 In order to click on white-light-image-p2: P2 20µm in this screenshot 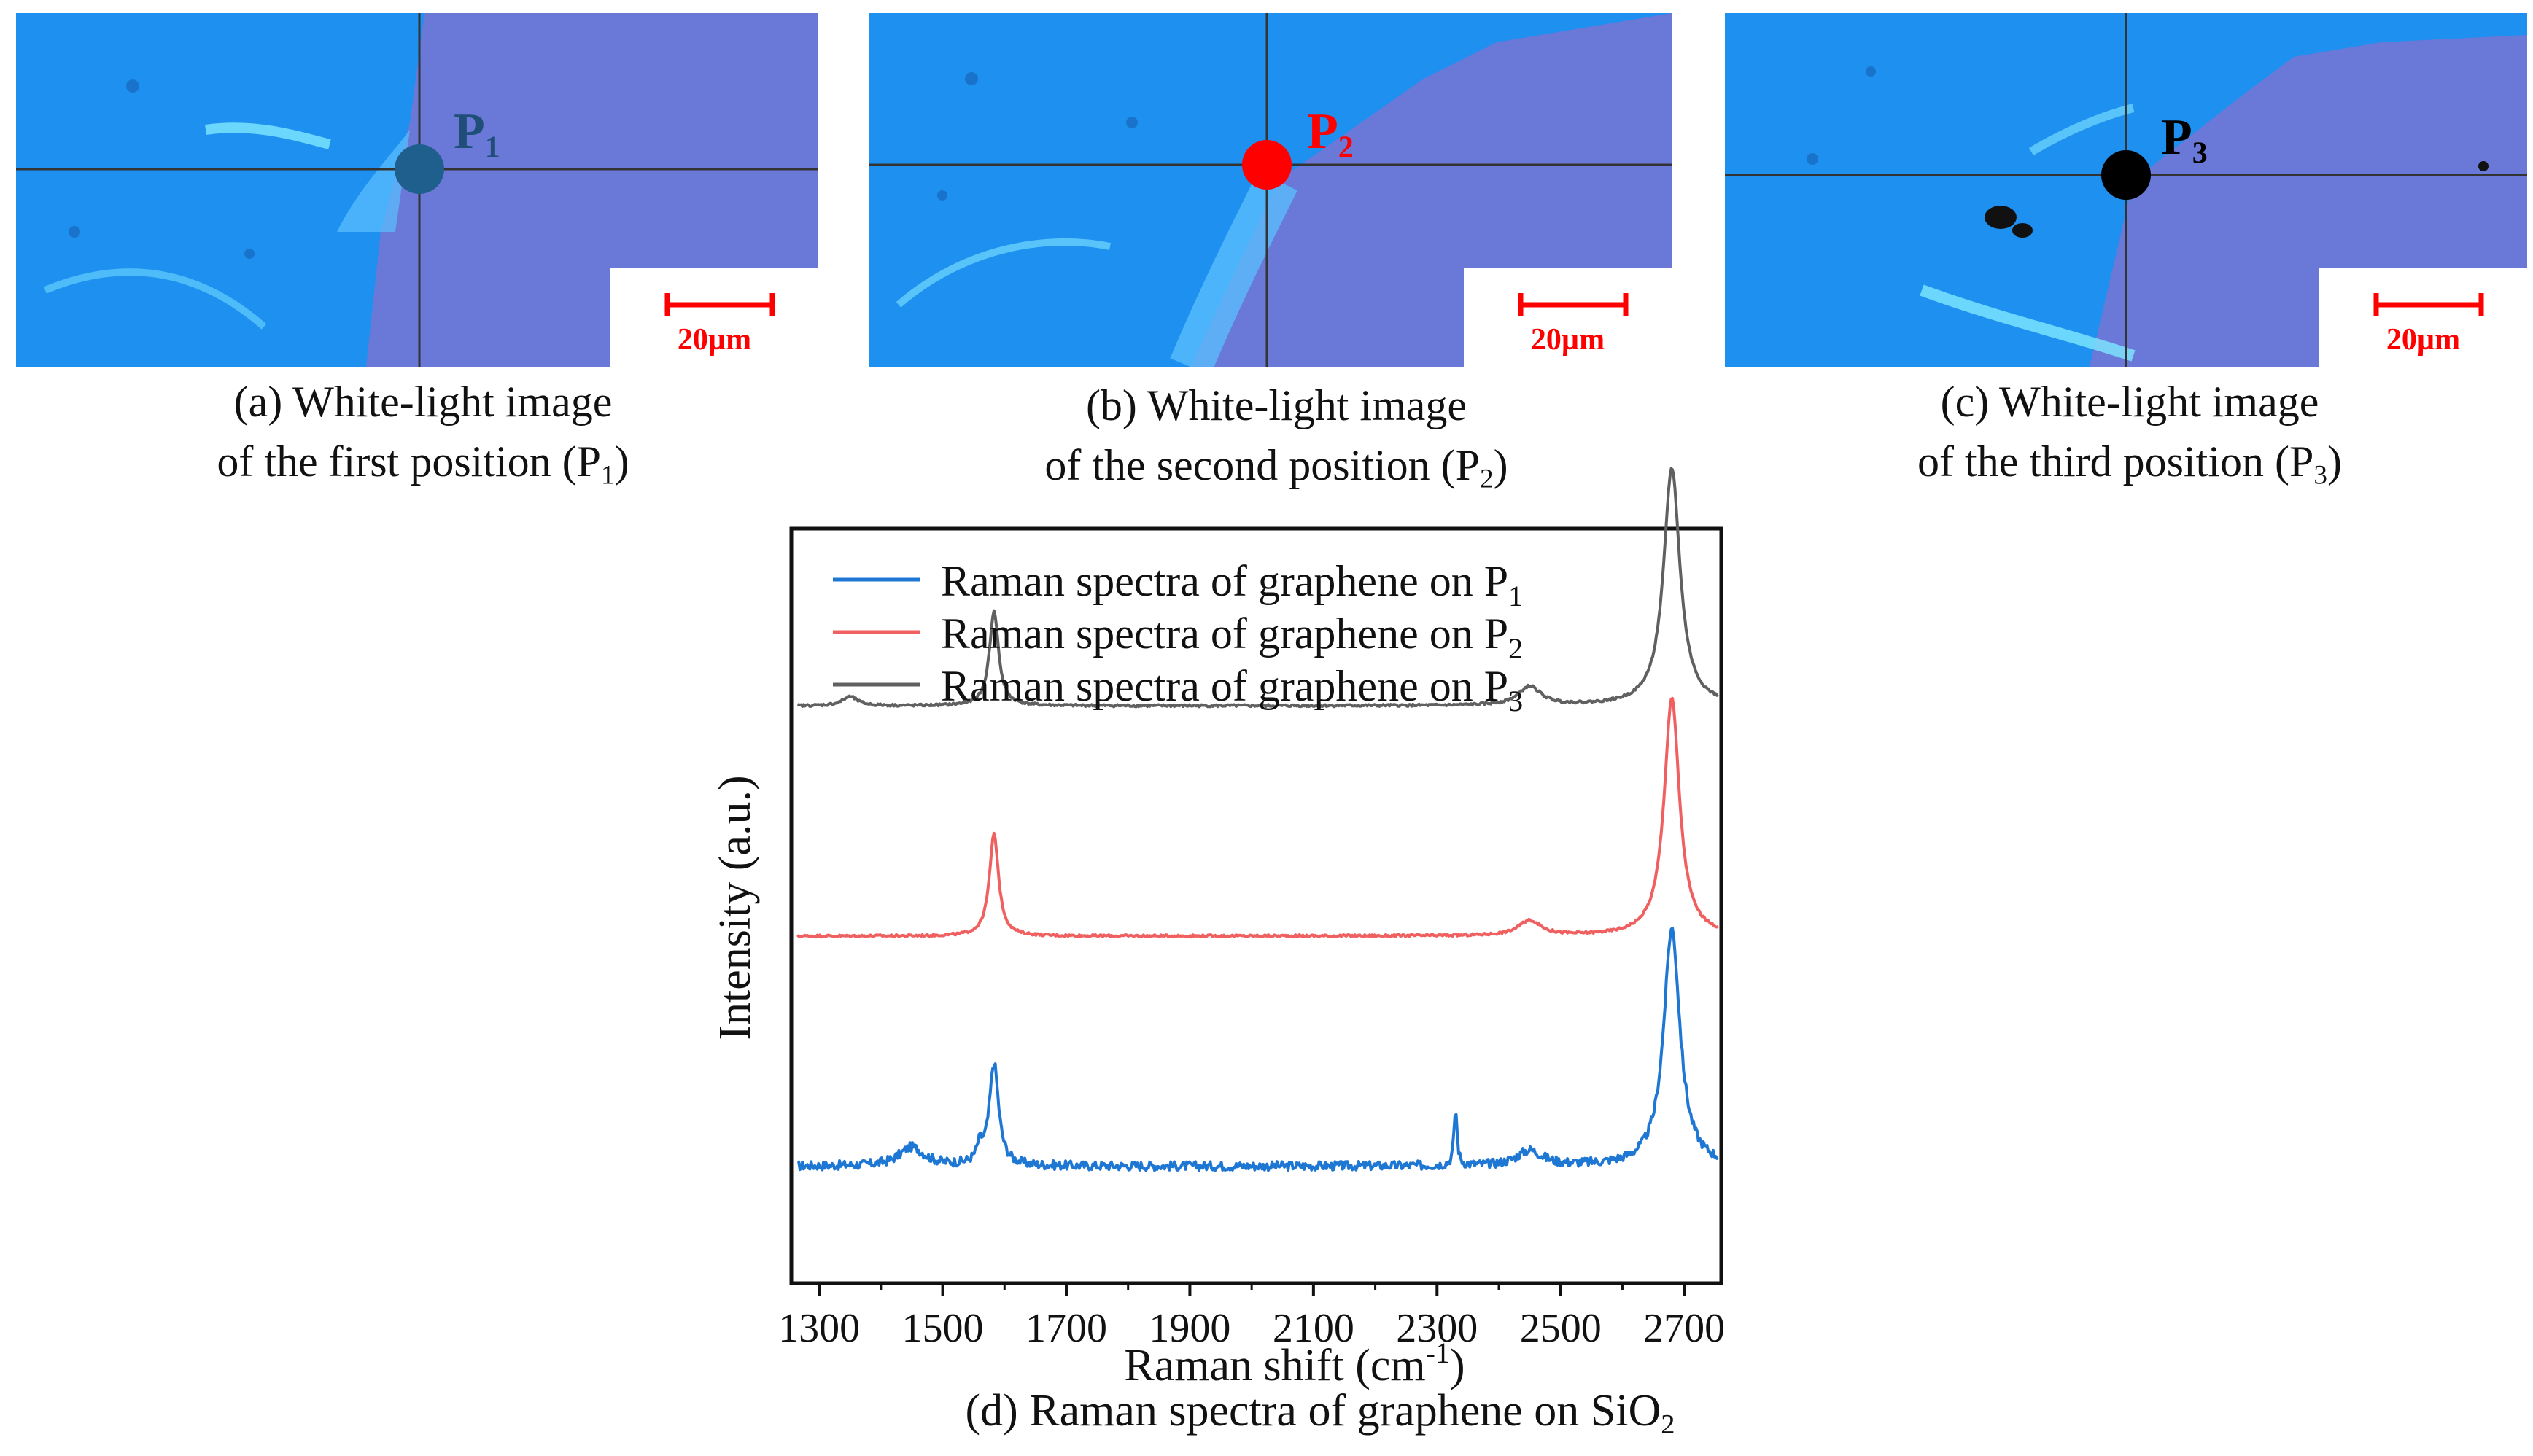, I will do `click(1270, 190)`.